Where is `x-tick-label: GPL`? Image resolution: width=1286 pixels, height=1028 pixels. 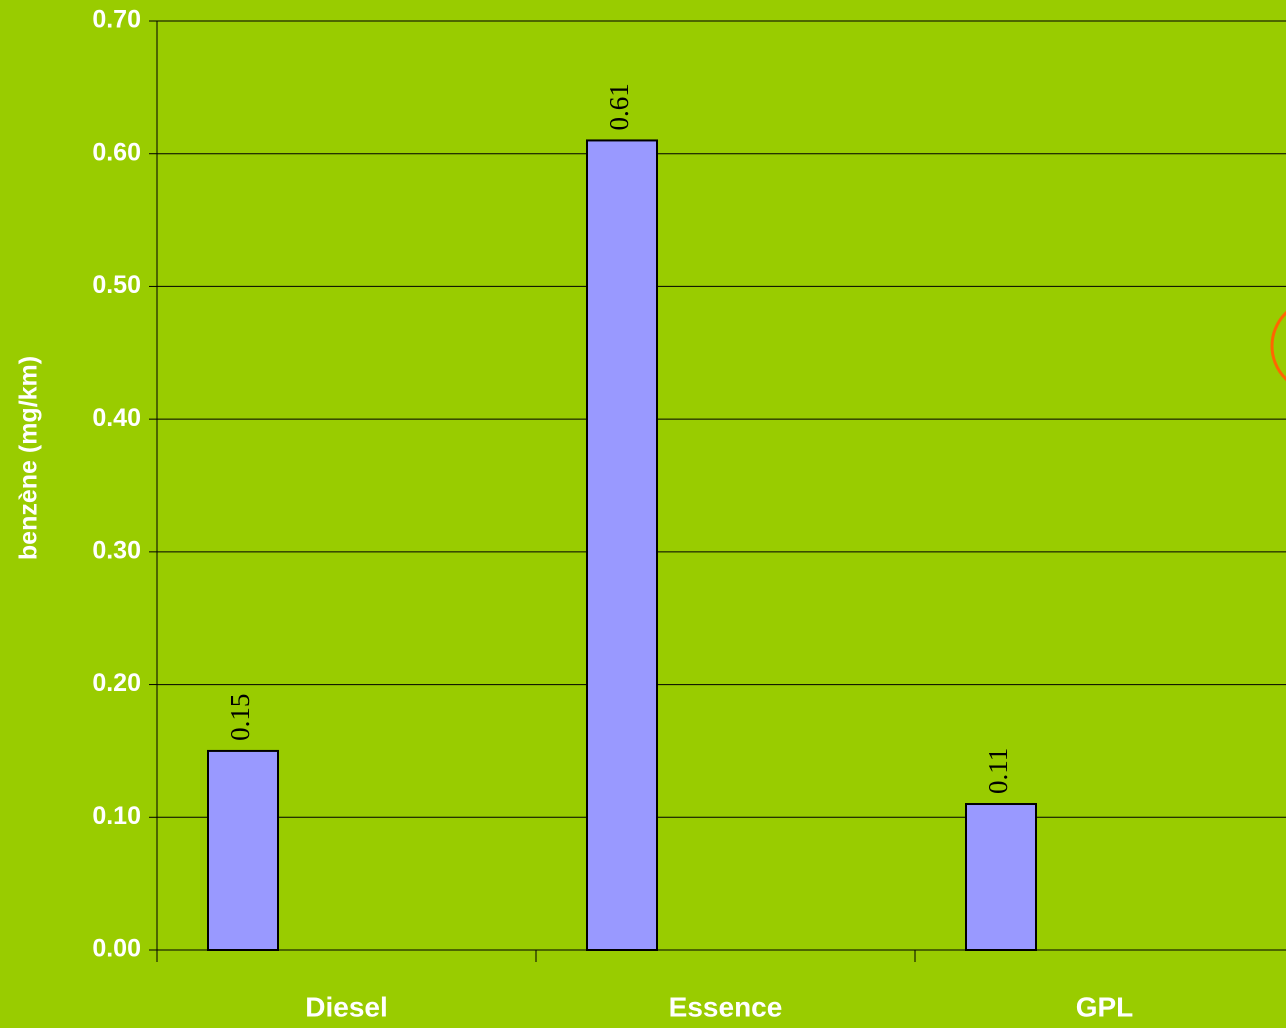
x-tick-label: GPL is located at coordinates (1105, 1006).